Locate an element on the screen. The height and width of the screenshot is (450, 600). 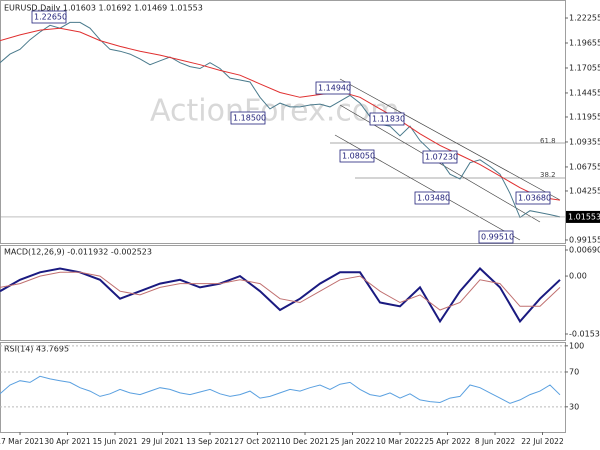
y-tick-label: 1.06755 is located at coordinates (584, 166).